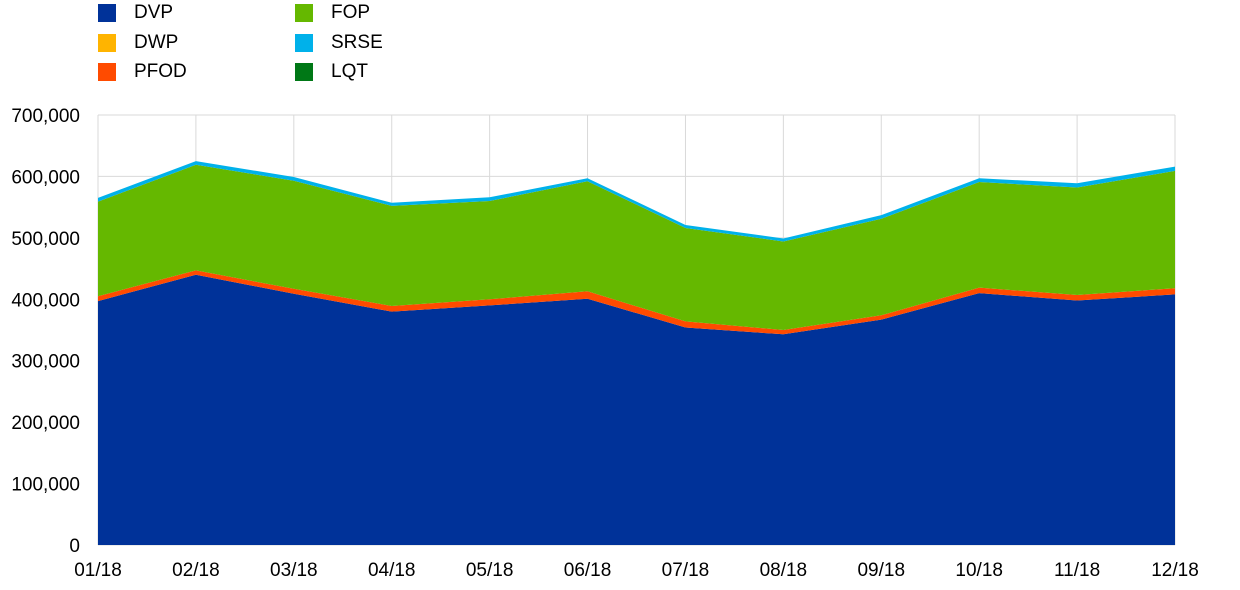 The width and height of the screenshot is (1240, 590). I want to click on legend-item-lqt: LQT, so click(331, 72).